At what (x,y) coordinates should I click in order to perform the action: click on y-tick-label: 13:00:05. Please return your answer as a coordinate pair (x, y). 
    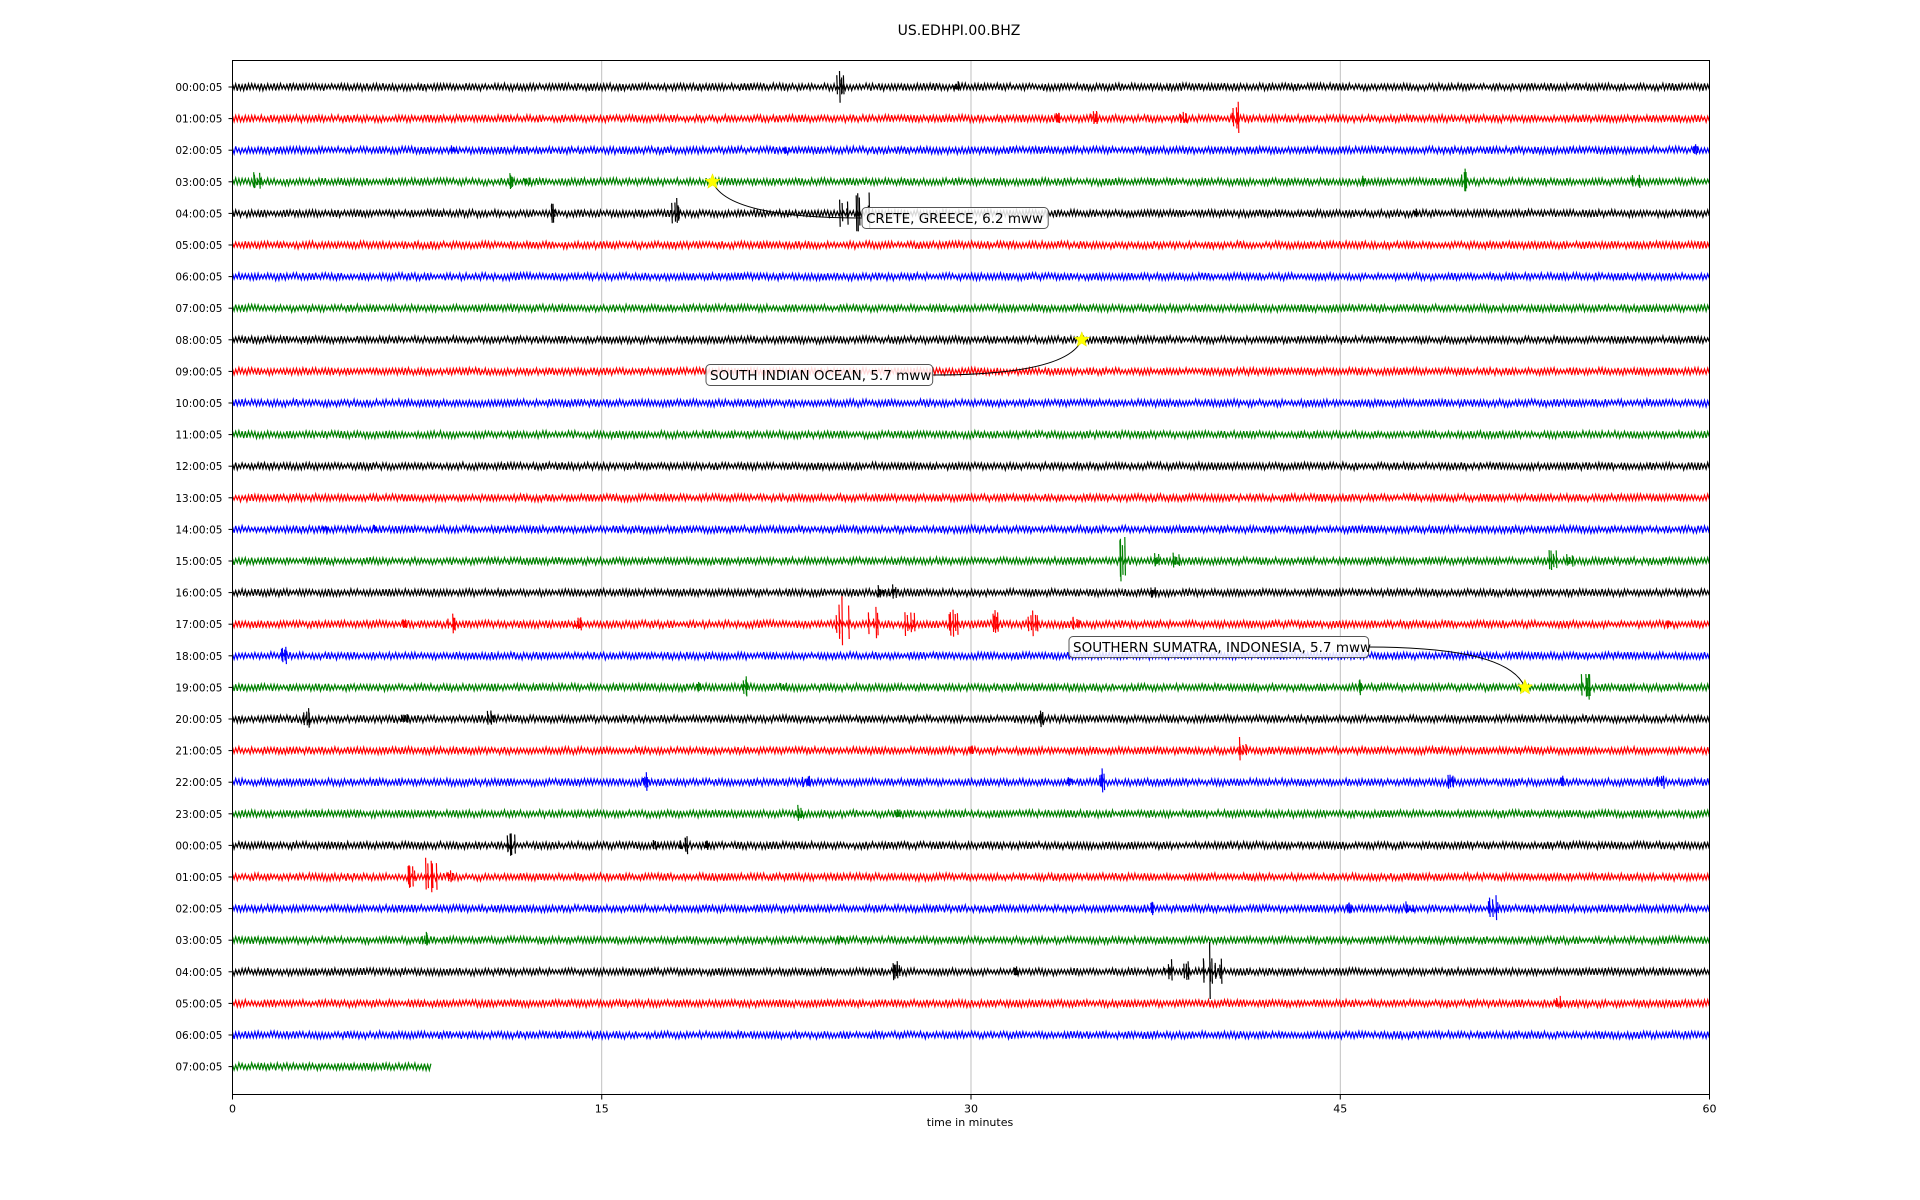
    Looking at the image, I should click on (198, 499).